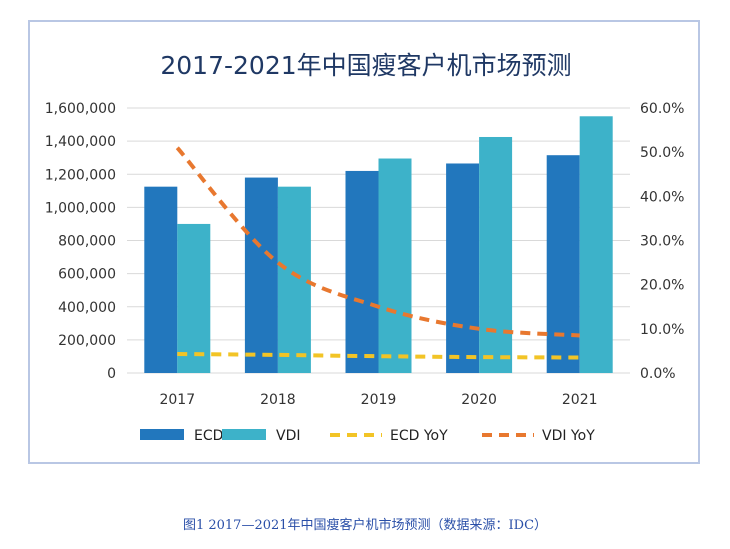 The width and height of the screenshot is (730, 549). What do you see at coordinates (80, 109) in the screenshot?
I see `y-left-tick-label: 1,600,000` at bounding box center [80, 109].